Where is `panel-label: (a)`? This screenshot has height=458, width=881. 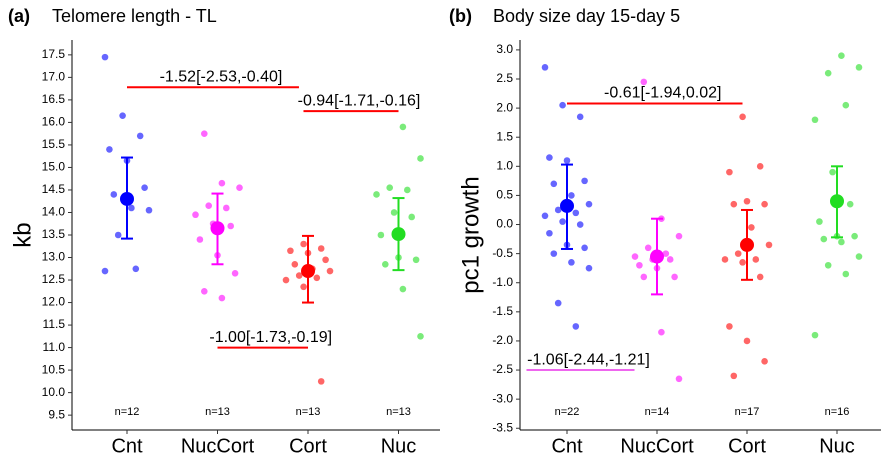 panel-label: (a) is located at coordinates (19, 16).